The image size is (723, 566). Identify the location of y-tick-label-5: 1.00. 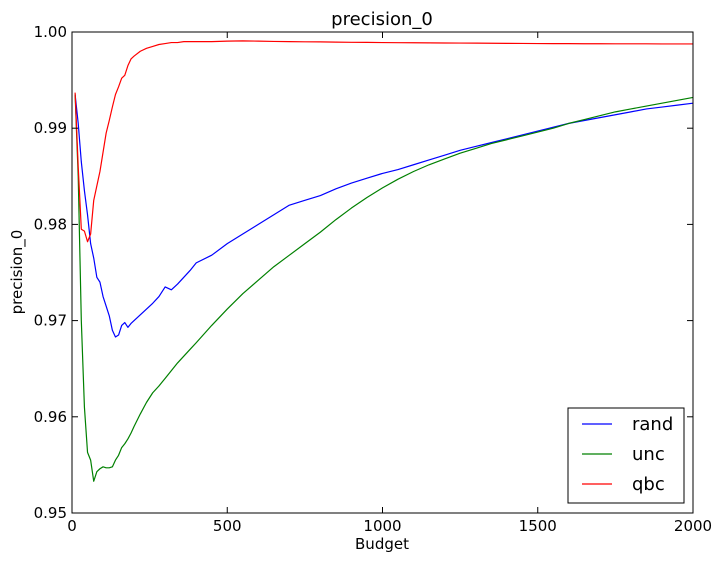
(50, 32).